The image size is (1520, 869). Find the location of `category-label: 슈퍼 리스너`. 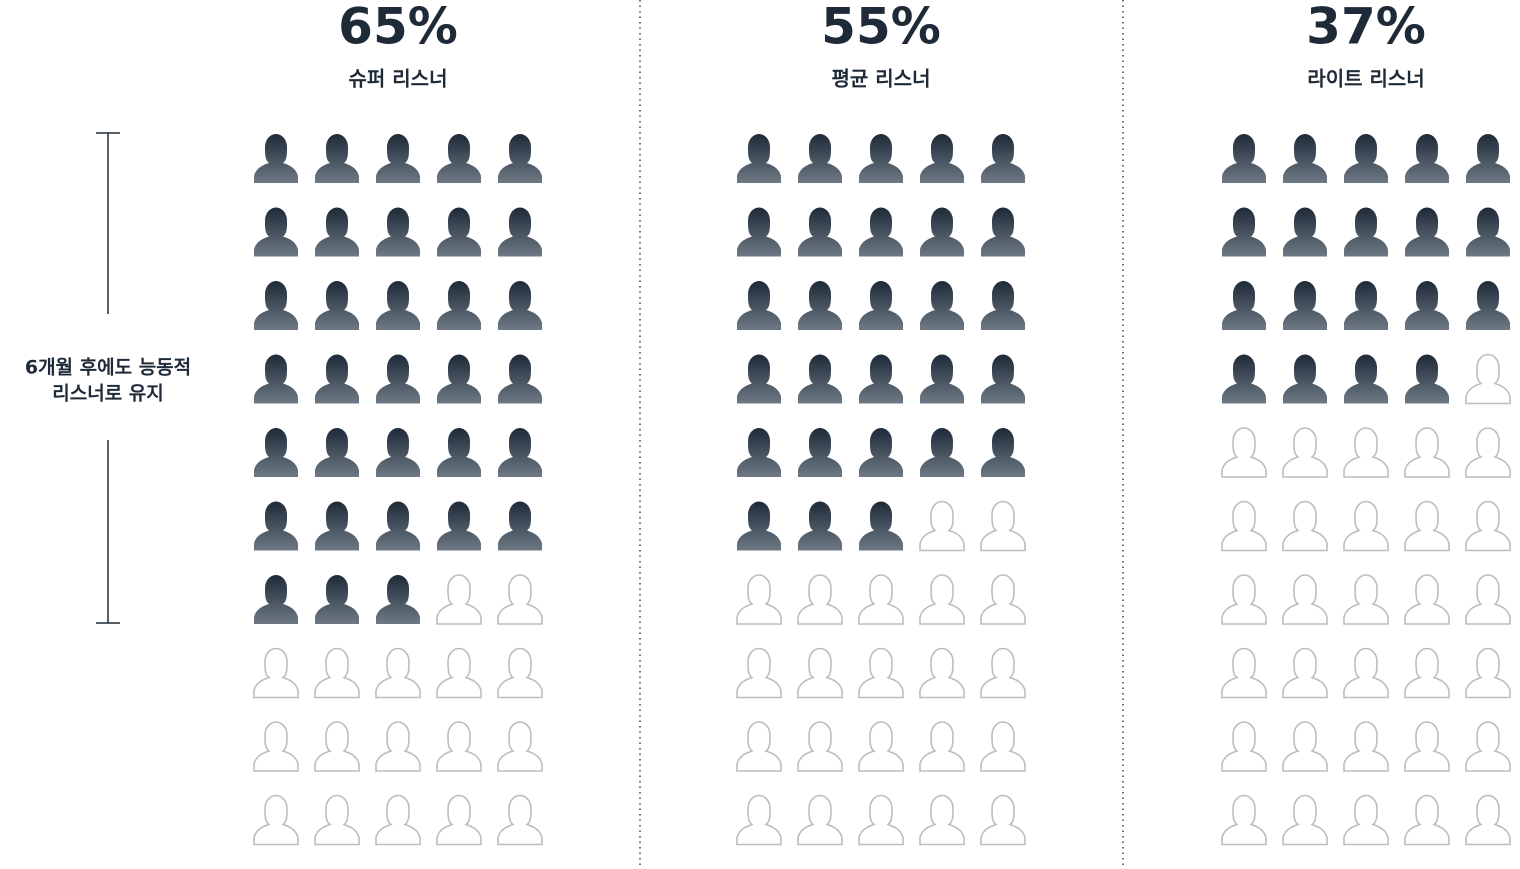

category-label: 슈퍼 리스너 is located at coordinates (398, 79).